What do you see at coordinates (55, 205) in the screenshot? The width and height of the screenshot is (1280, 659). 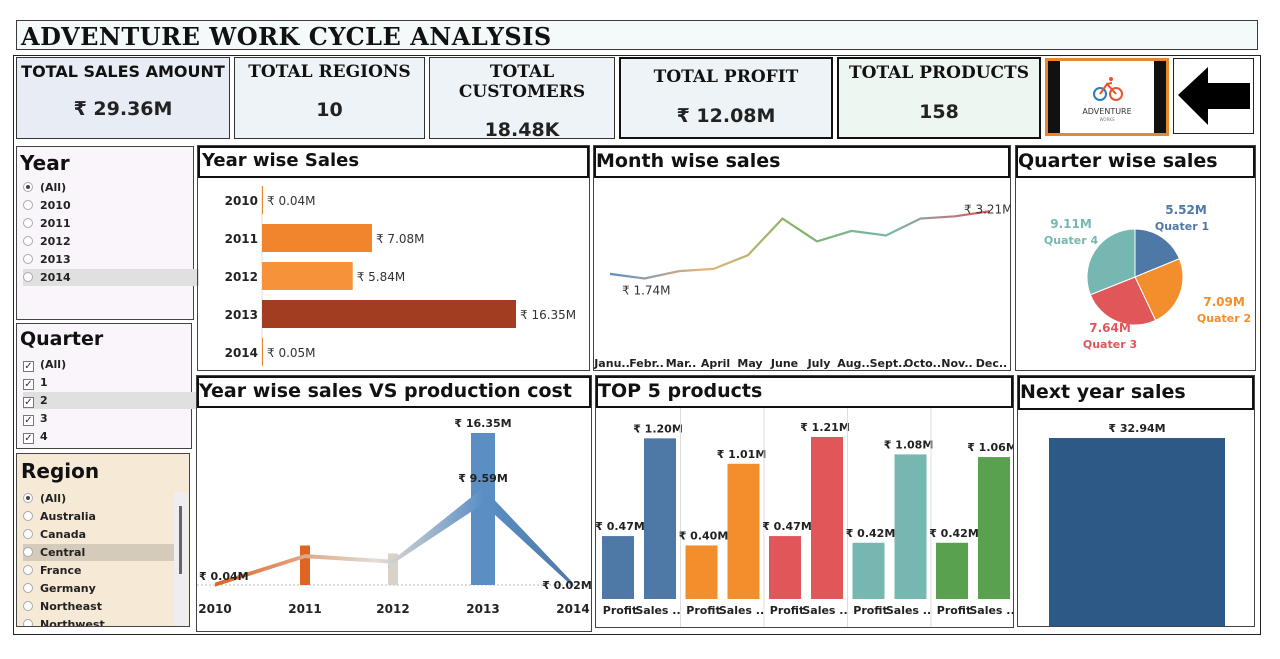 I see `filter-item-label: 2010` at bounding box center [55, 205].